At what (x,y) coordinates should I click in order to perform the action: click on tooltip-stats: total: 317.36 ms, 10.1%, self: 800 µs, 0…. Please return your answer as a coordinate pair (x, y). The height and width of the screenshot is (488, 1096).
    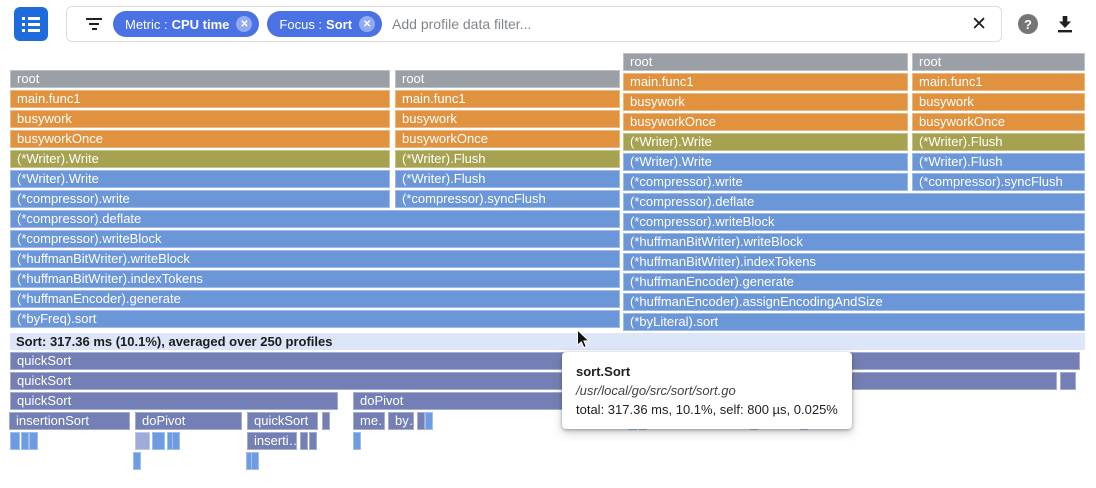
    Looking at the image, I should click on (707, 409).